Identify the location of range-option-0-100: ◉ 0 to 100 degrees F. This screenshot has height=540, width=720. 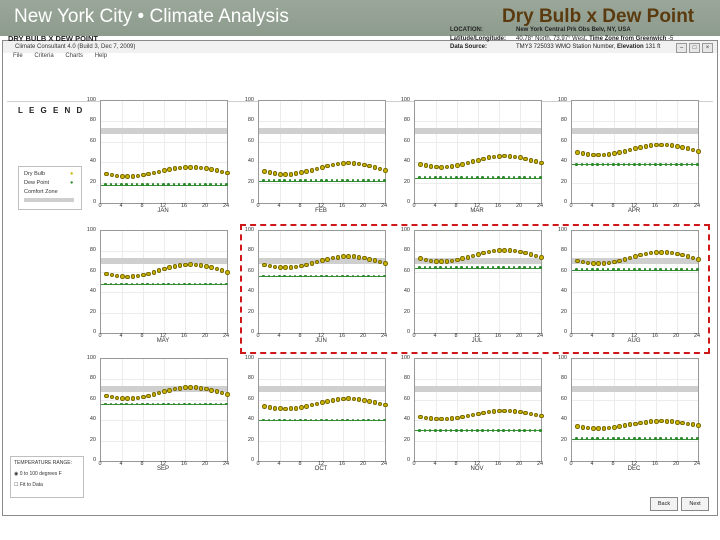
(38, 474).